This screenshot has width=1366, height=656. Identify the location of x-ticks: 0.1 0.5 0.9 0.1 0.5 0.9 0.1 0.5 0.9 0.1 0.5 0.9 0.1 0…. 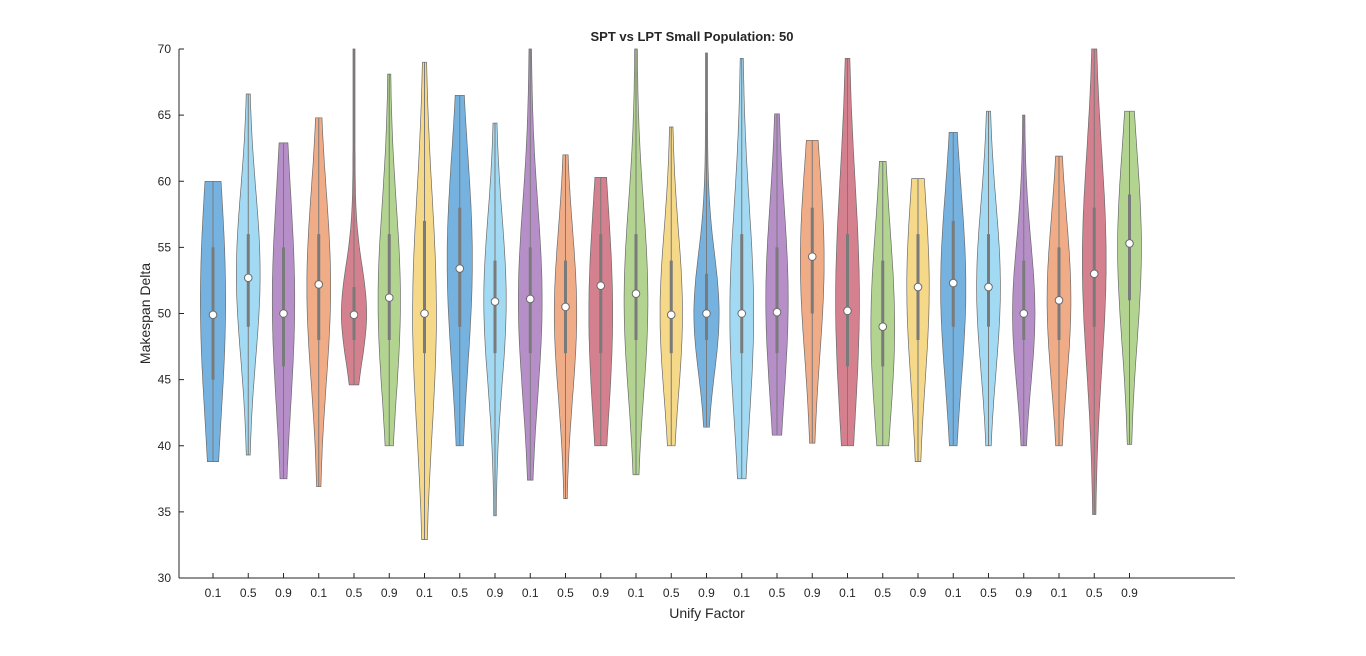
(671, 586).